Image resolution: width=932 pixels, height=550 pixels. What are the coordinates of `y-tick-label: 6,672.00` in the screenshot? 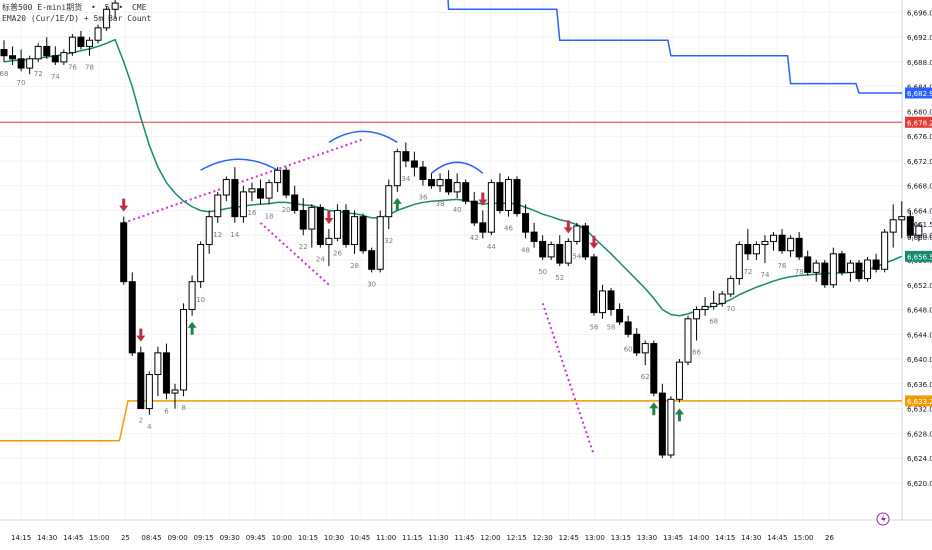 It's located at (919, 162).